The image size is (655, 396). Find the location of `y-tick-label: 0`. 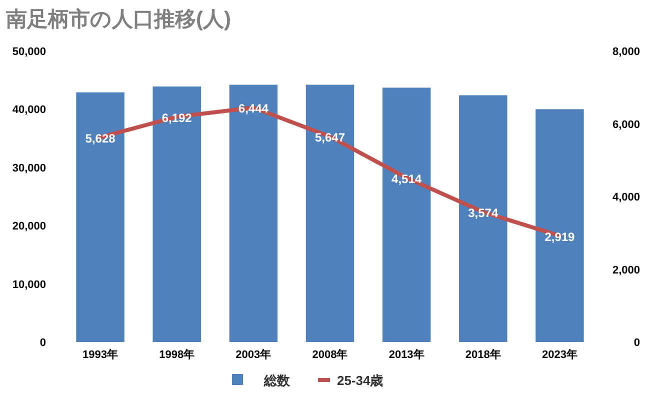

y-tick-label: 0 is located at coordinates (43, 343).